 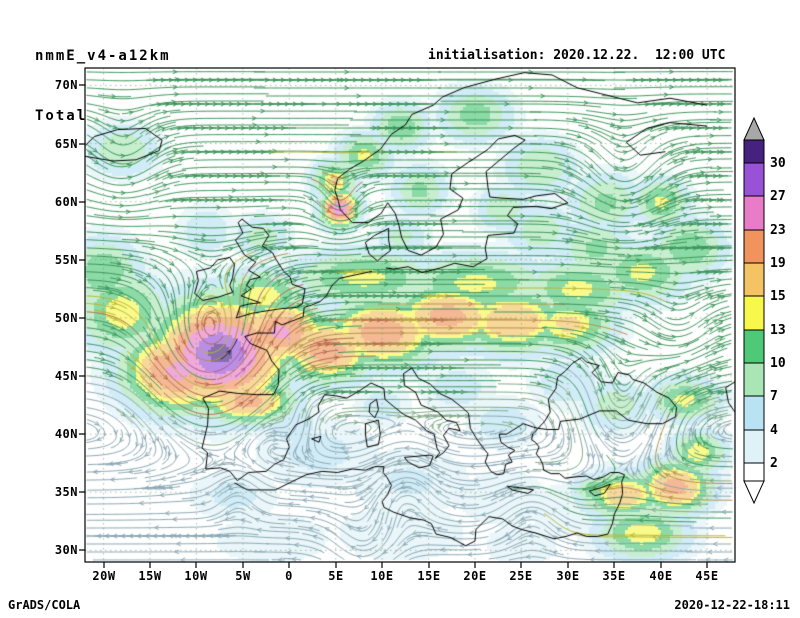 I want to click on colorbar-arrow-top, so click(x=754, y=128).